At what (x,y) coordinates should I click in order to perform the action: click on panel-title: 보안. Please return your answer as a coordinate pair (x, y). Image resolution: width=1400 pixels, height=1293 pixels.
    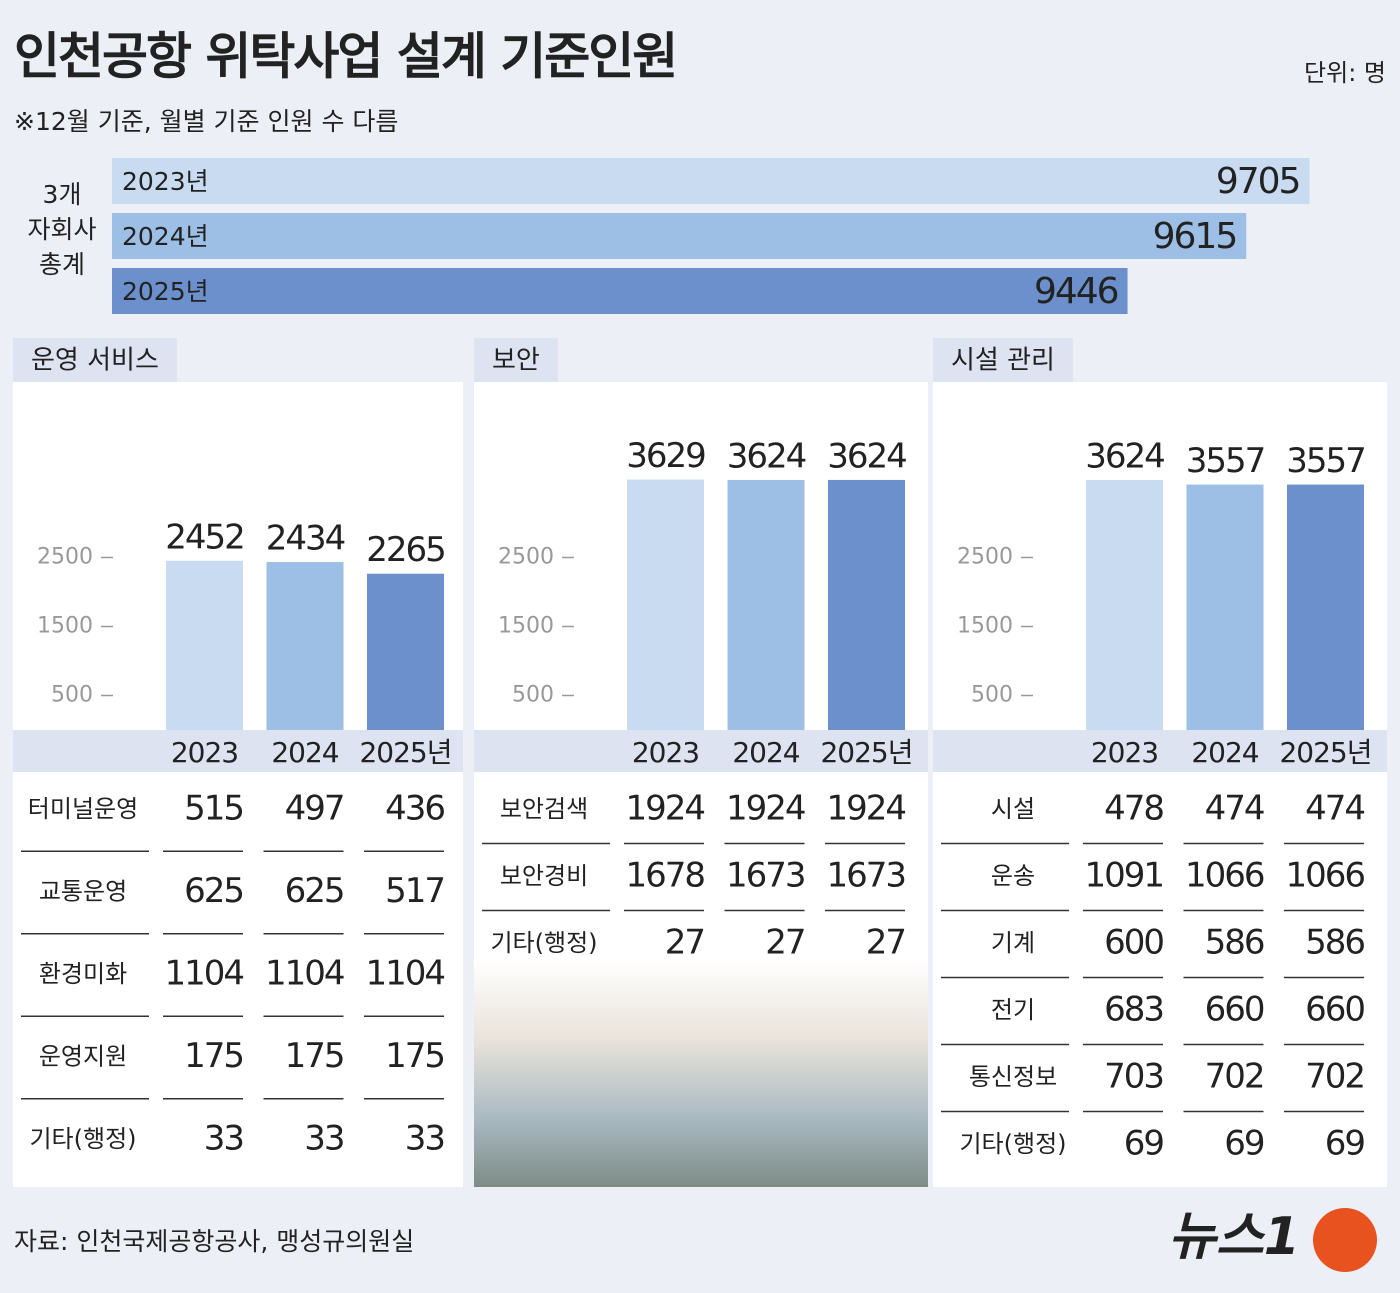
    Looking at the image, I should click on (516, 361).